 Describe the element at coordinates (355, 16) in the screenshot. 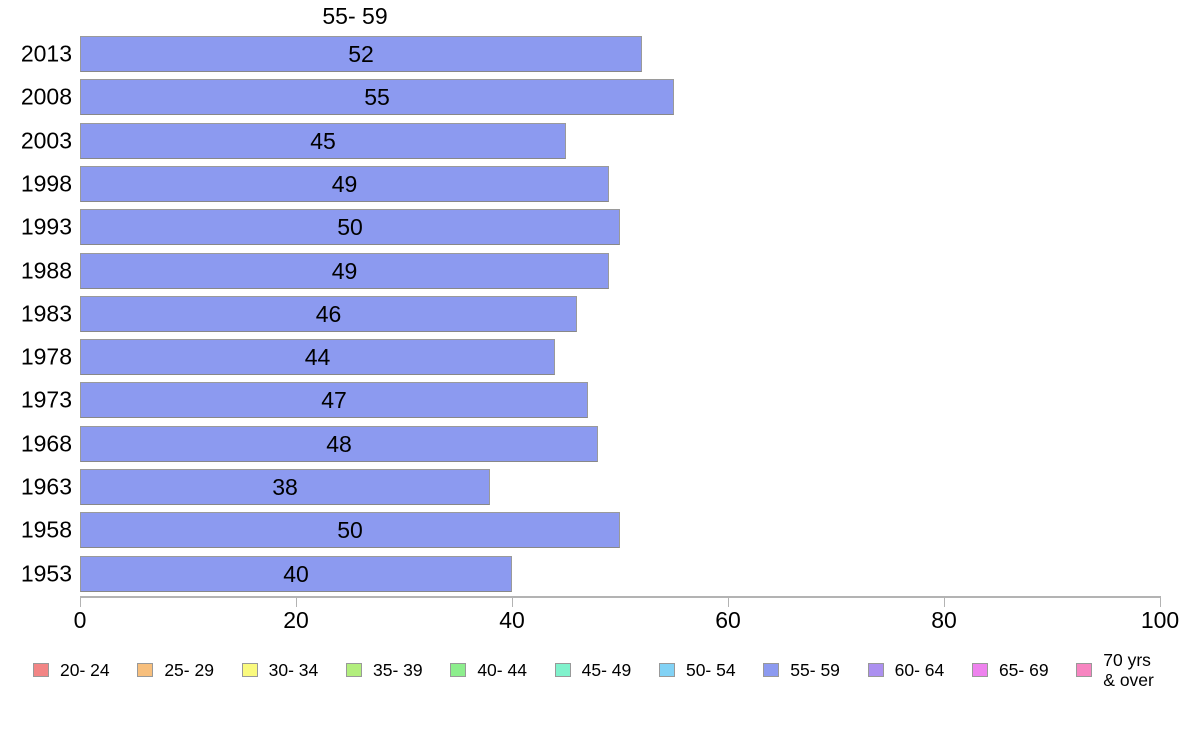

I see `chart-title: 55- 59` at that location.